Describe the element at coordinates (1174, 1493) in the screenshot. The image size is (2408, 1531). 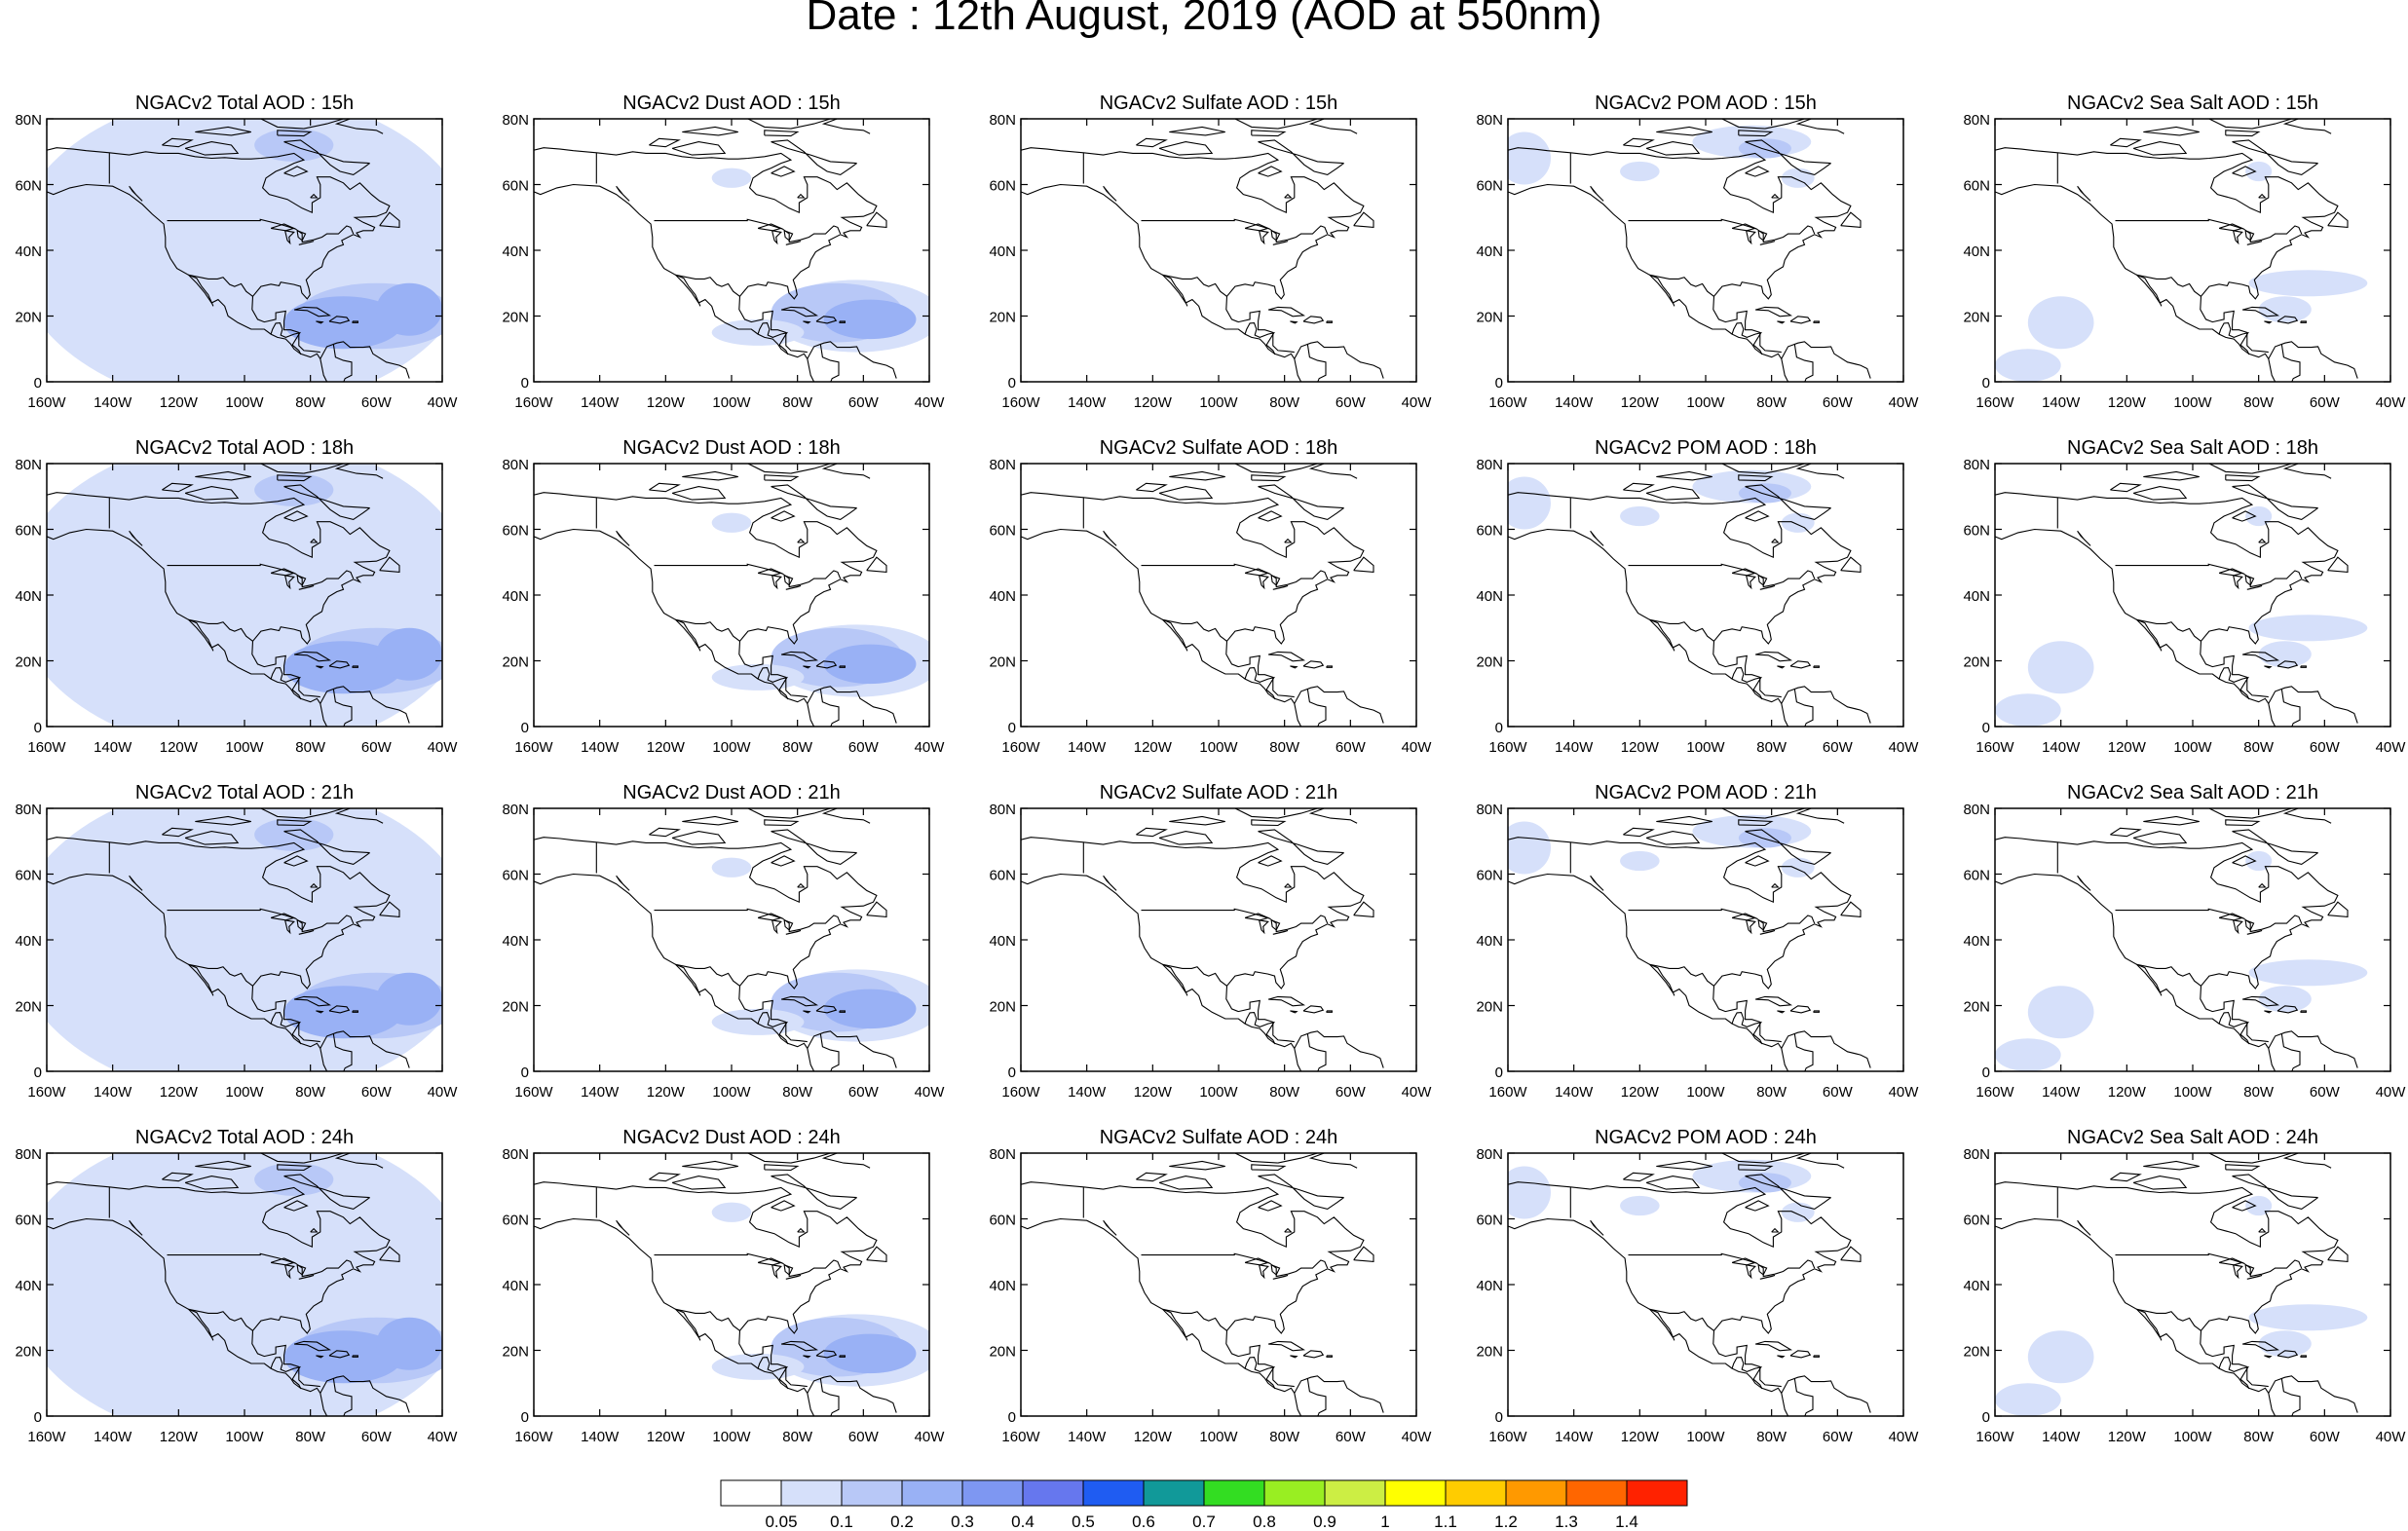
I see `colorbar-swatch` at that location.